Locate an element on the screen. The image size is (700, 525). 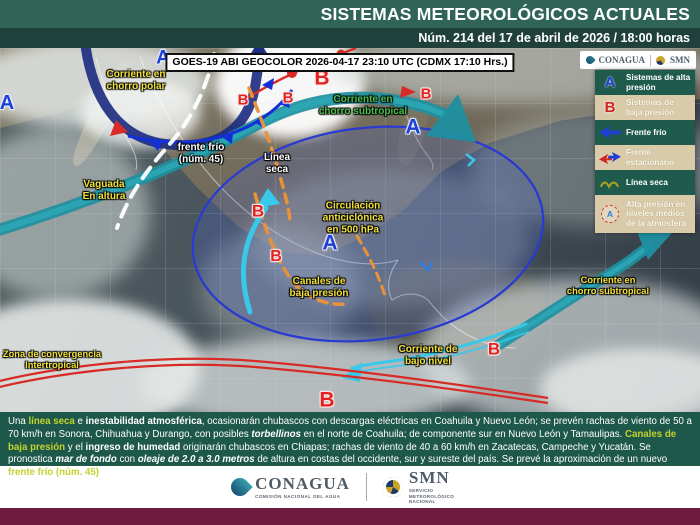
summary-text: al noroeste de México. is located at coordinates (149, 473).